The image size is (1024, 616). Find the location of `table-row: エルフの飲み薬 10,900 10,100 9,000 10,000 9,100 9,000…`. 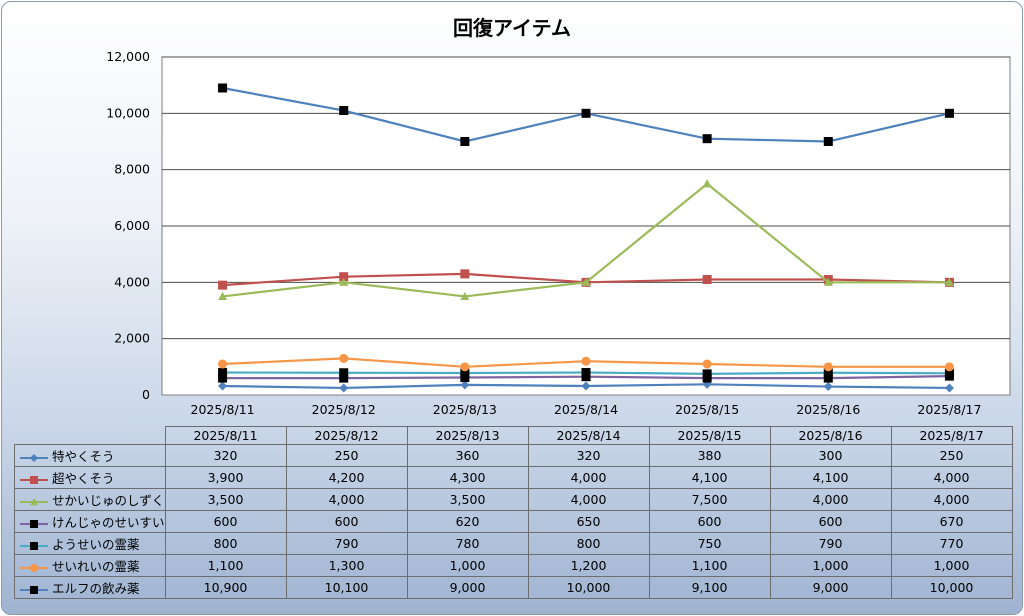

table-row: エルフの飲み薬 10,900 10,100 9,000 10,000 9,100 9,000… is located at coordinates (513, 587).